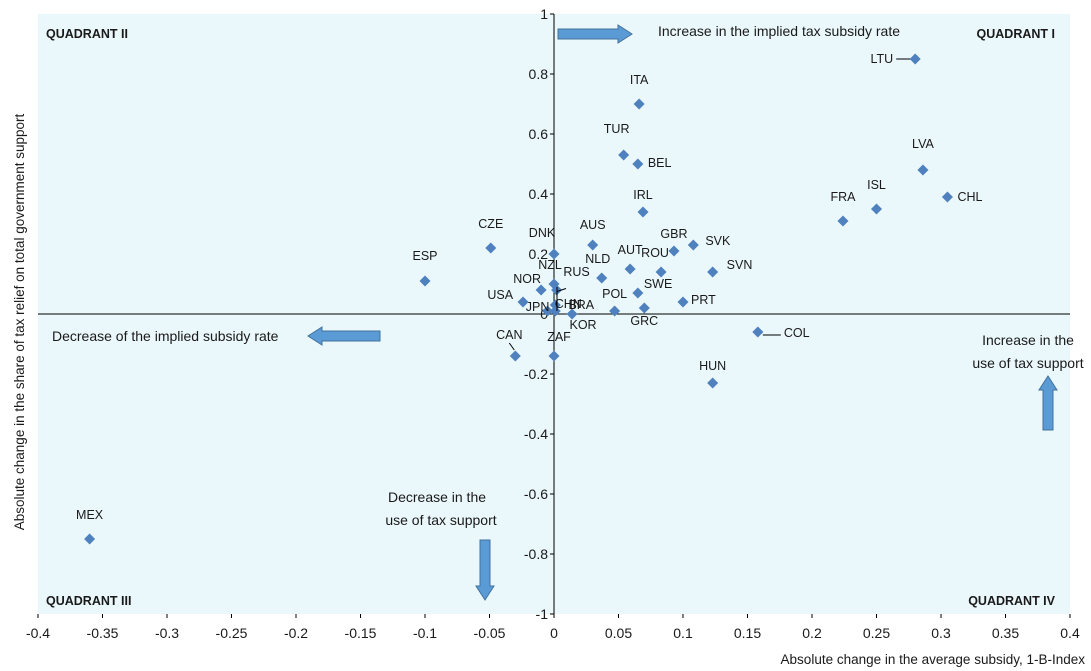 This screenshot has height=671, width=1091. Describe the element at coordinates (876, 633) in the screenshot. I see `x-tick-label: 0.25` at that location.